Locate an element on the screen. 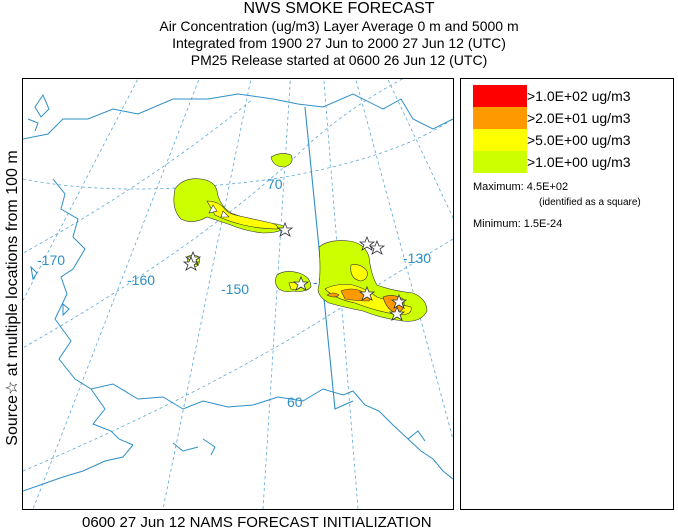 Image resolution: width=678 pixels, height=532 pixels. lon-label-150: -150 is located at coordinates (235, 289).